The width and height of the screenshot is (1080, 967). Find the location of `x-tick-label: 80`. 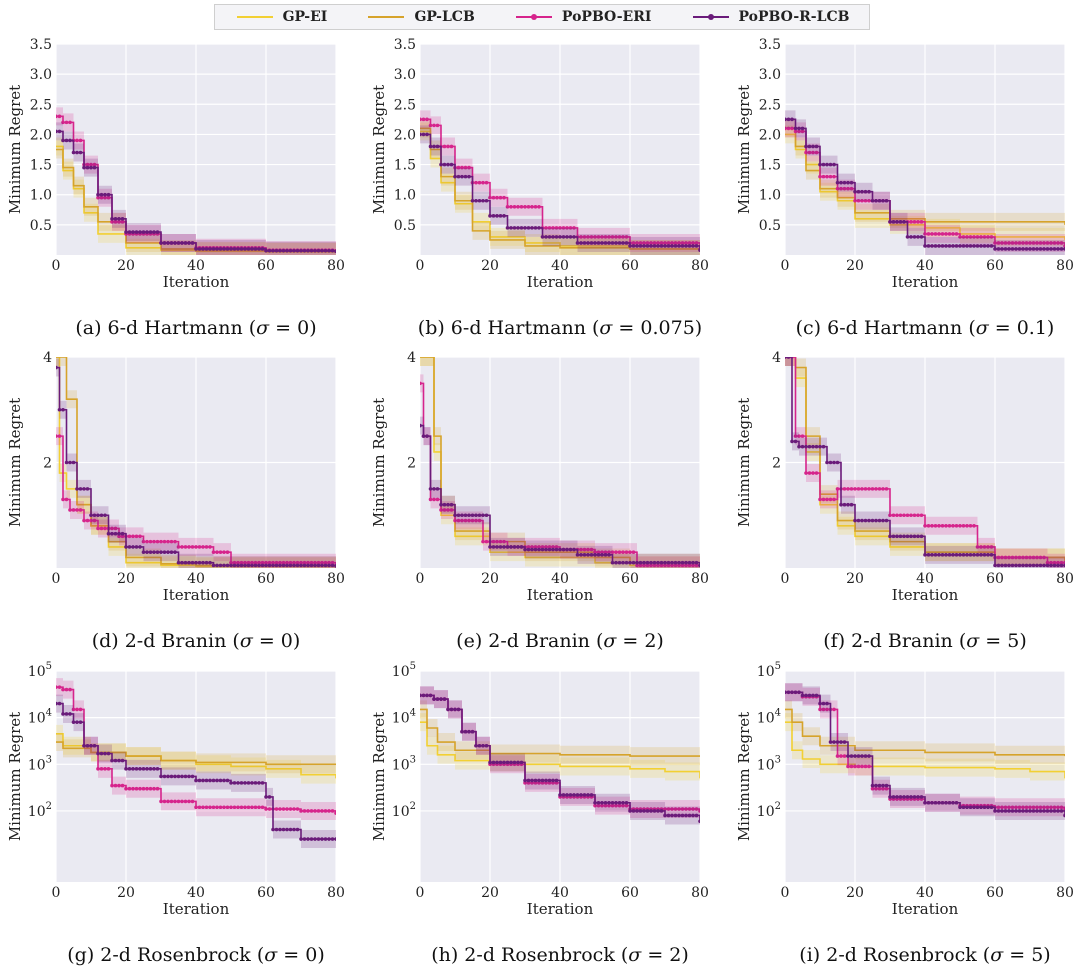

x-tick-label: 80 is located at coordinates (700, 893).